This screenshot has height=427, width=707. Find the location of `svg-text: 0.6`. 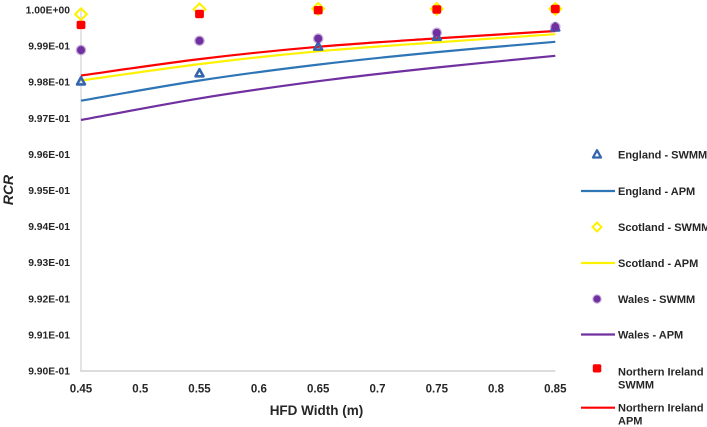

svg-text: 0.6 is located at coordinates (259, 390).